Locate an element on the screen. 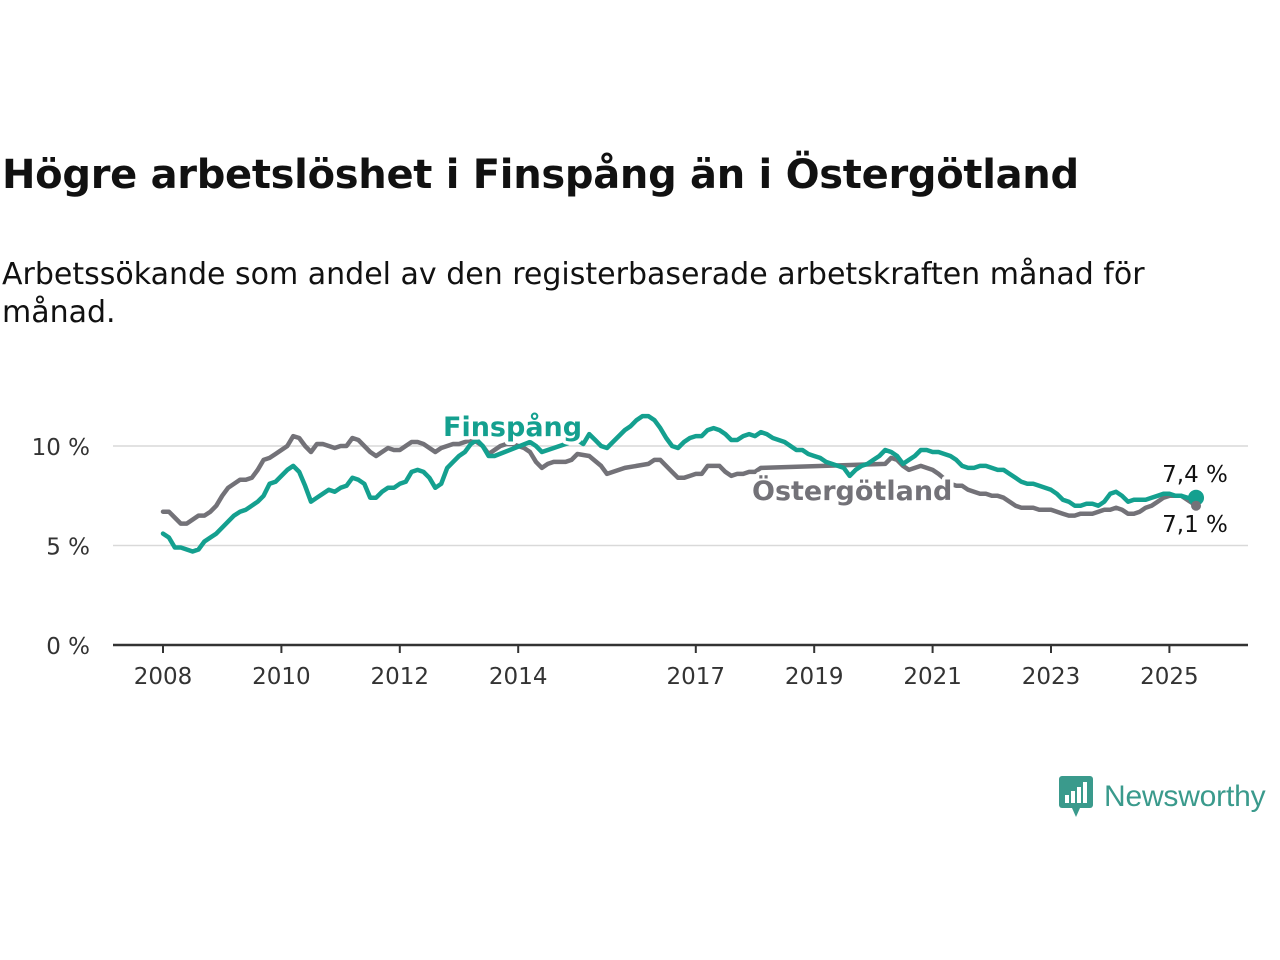  series-label-ostergotland: Östergötland is located at coordinates (852, 490).